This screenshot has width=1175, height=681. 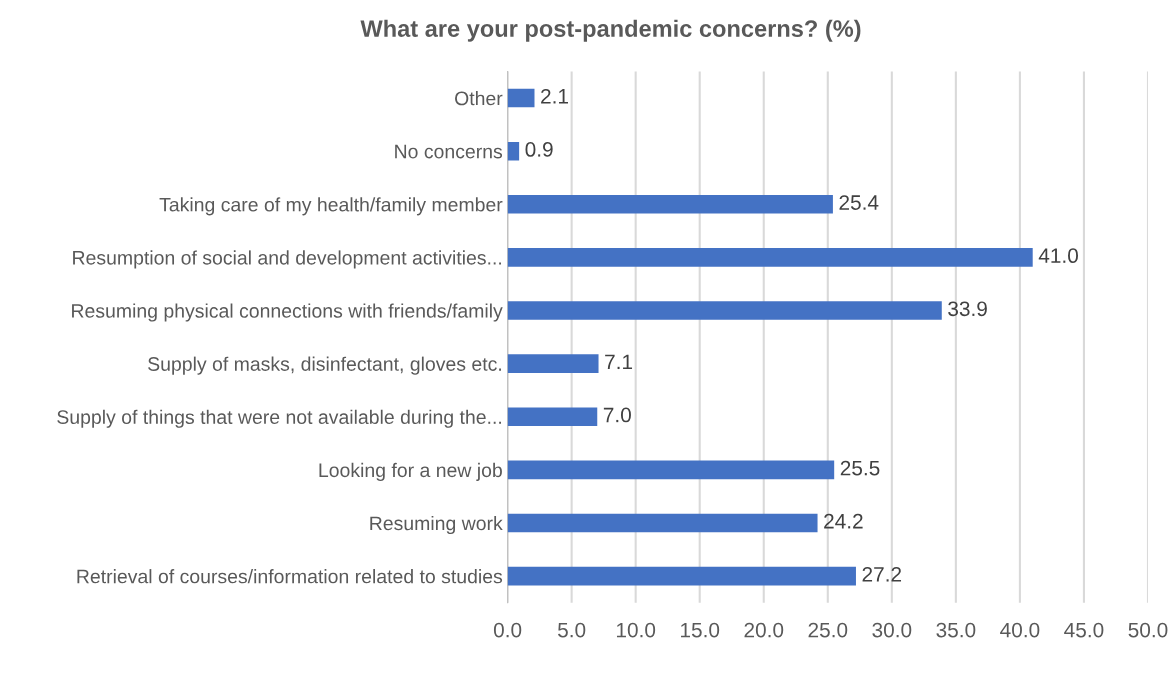 What do you see at coordinates (843, 521) in the screenshot?
I see `data-label: 24.2` at bounding box center [843, 521].